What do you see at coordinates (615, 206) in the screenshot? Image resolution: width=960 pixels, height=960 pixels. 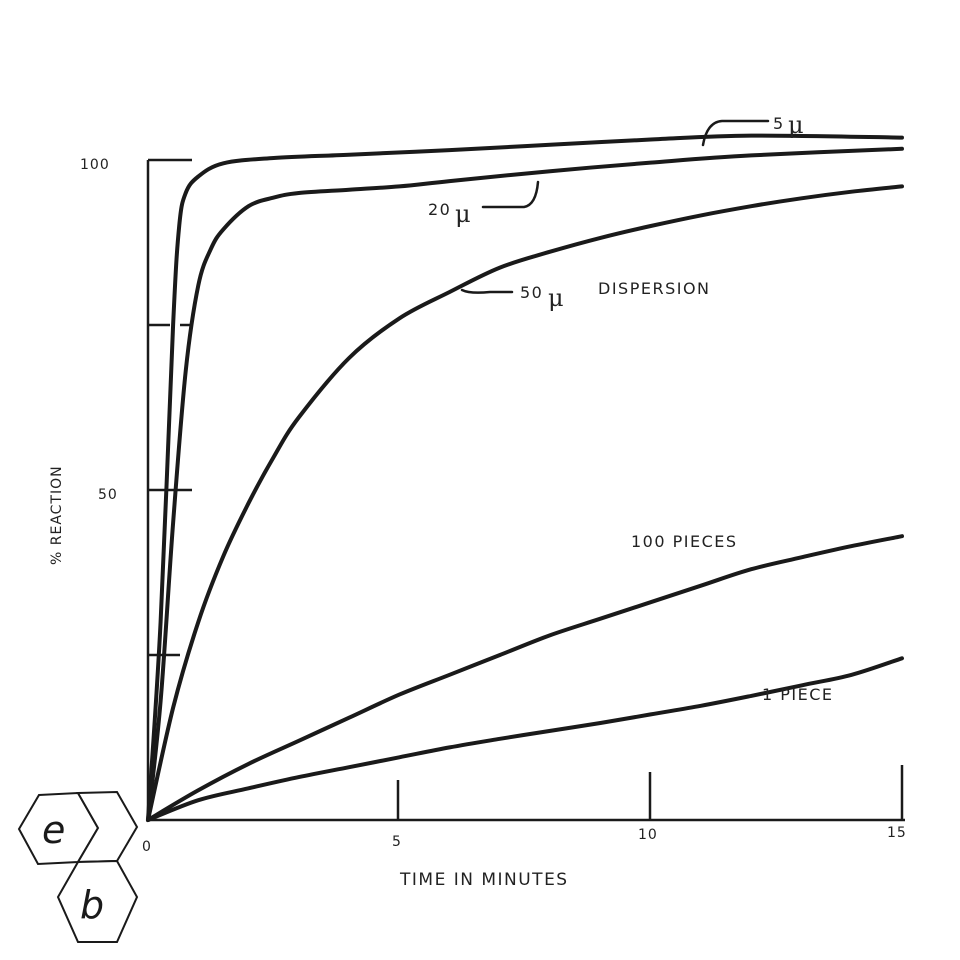 I see `leader-lines` at bounding box center [615, 206].